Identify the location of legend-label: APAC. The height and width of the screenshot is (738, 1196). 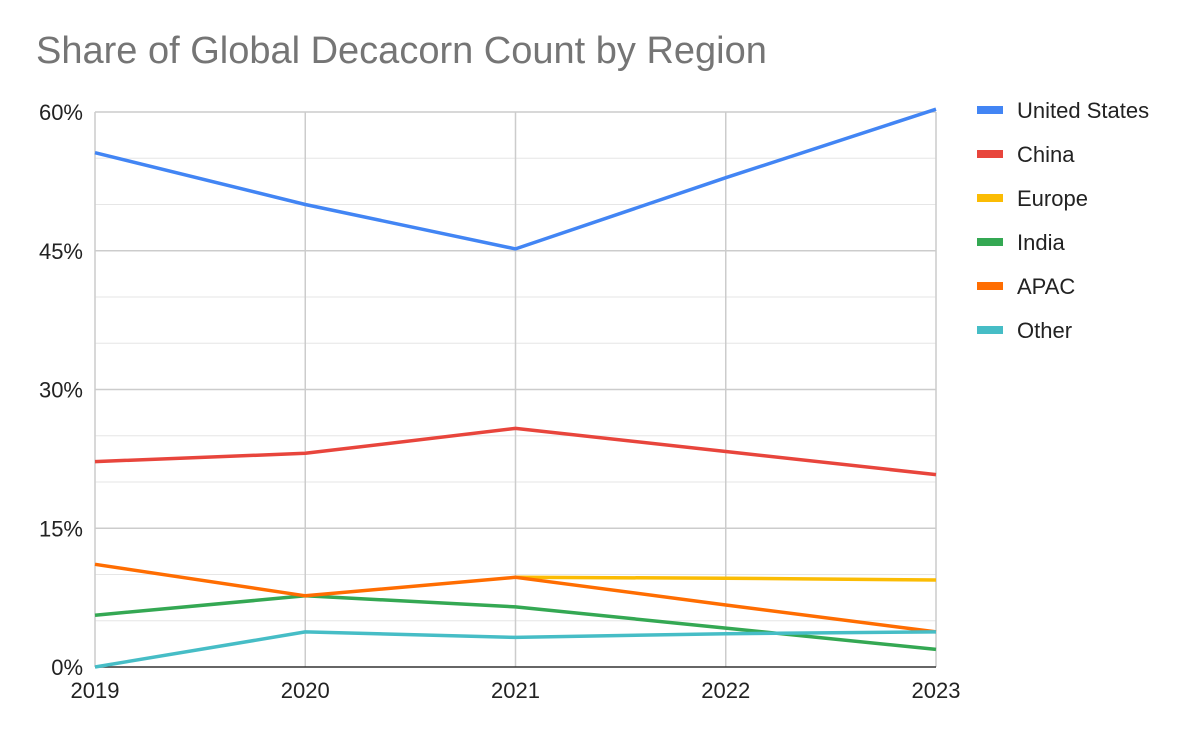
(1046, 286).